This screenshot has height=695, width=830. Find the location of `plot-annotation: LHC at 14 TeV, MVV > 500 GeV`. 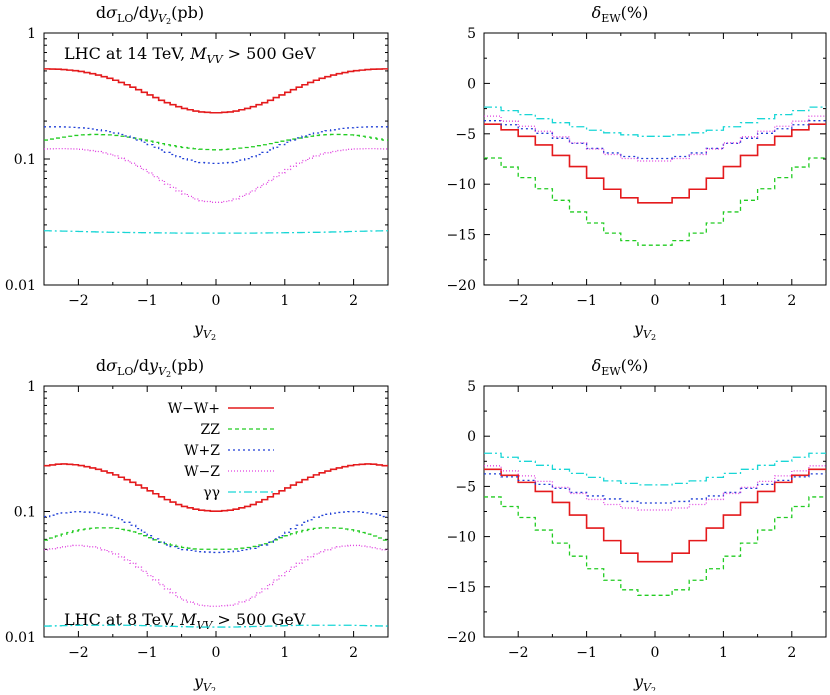

plot-annotation: LHC at 14 TeV, MVV > 500 GeV is located at coordinates (190, 55).